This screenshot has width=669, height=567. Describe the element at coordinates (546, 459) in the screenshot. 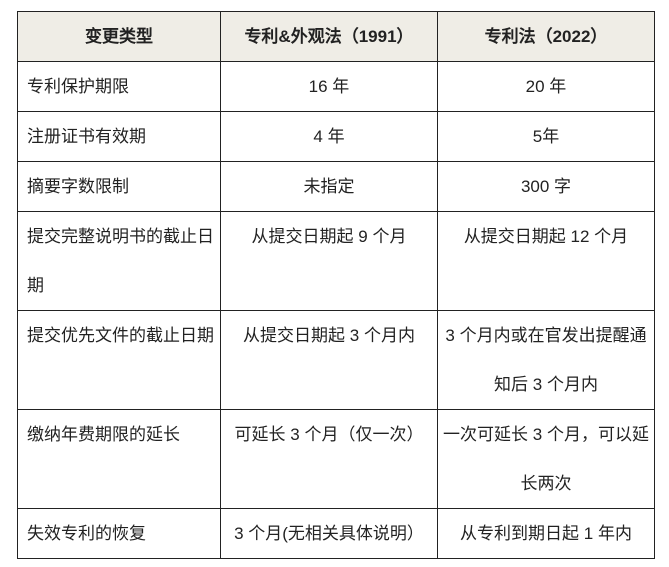

I see `law-2022-cell: 一次可延长 3 个月，可以延长两次` at that location.